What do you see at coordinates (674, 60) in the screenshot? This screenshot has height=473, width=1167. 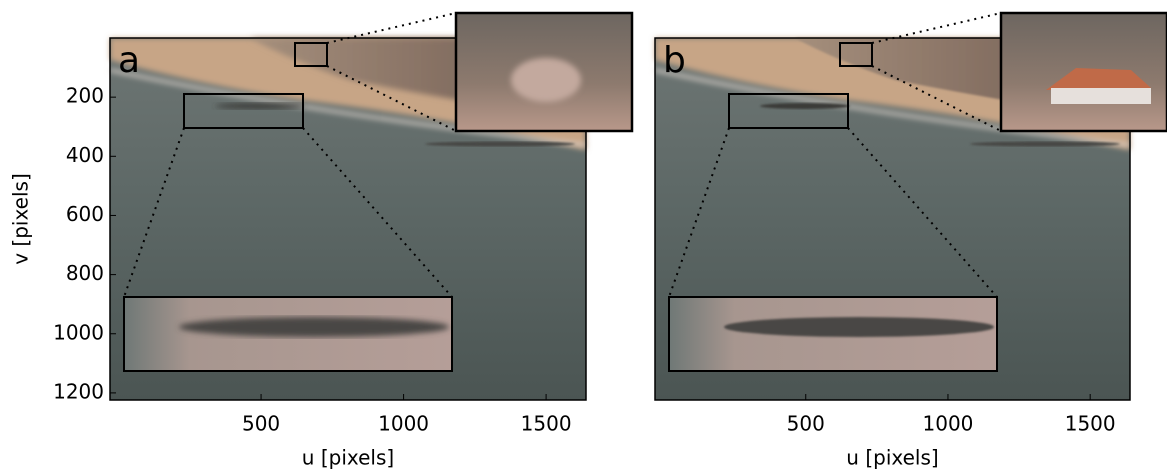 I see `panel-label: b` at bounding box center [674, 60].